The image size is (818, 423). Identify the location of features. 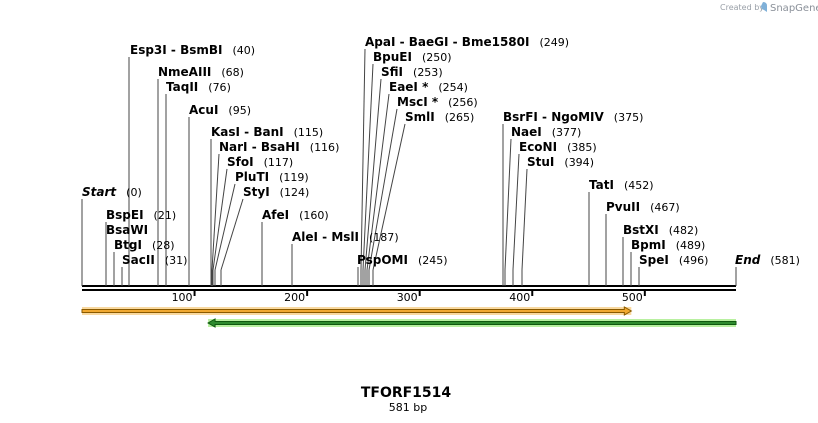
(409, 317).